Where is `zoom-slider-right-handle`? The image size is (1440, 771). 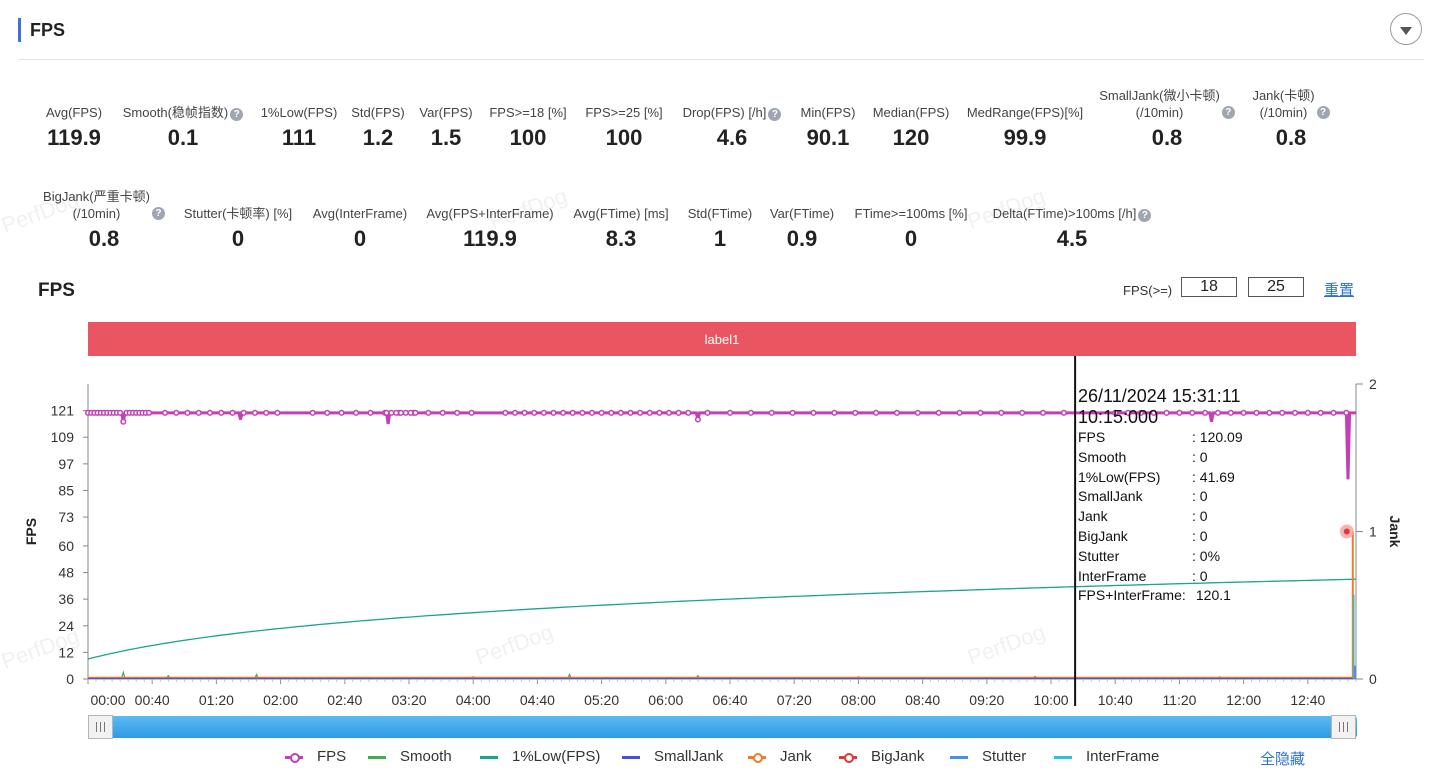
zoom-slider-right-handle is located at coordinates (1343, 727).